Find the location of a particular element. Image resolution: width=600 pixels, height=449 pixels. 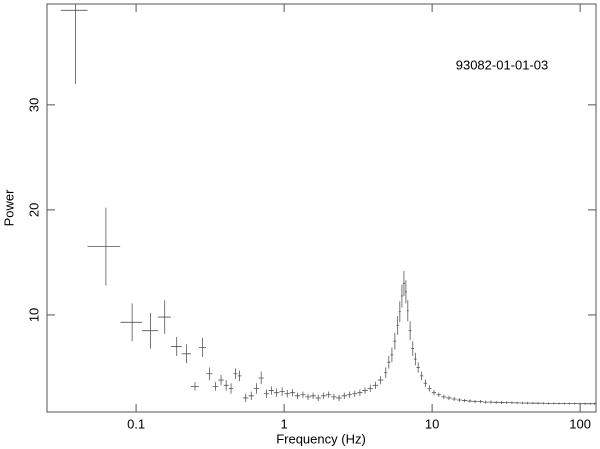

x-tick-label: 1 is located at coordinates (283, 423).